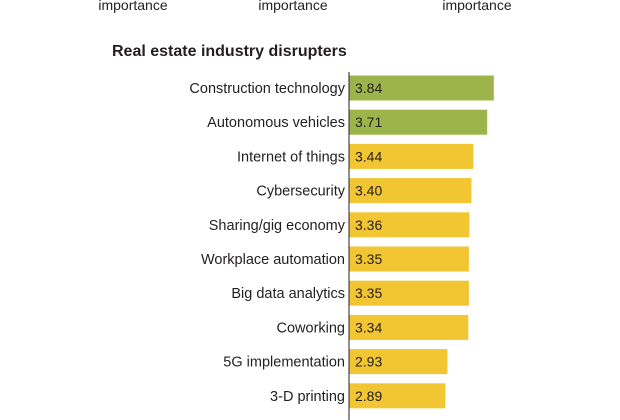 The image size is (620, 420). Describe the element at coordinates (398, 362) in the screenshot. I see `bar-5g-implementation` at that location.